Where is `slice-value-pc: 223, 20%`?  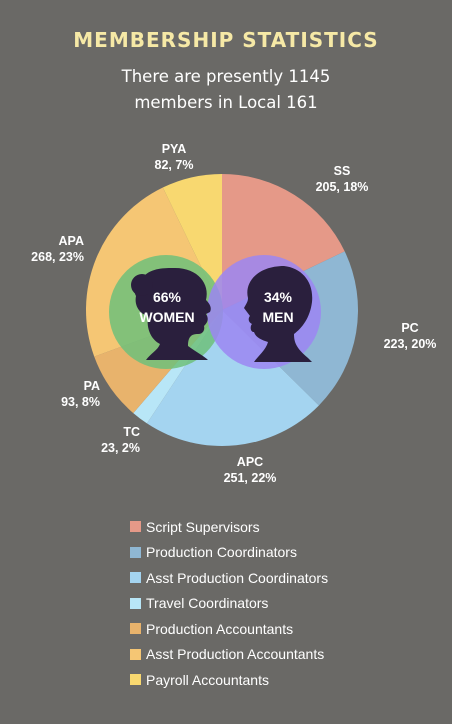
slice-value-pc: 223, 20% is located at coordinates (410, 344).